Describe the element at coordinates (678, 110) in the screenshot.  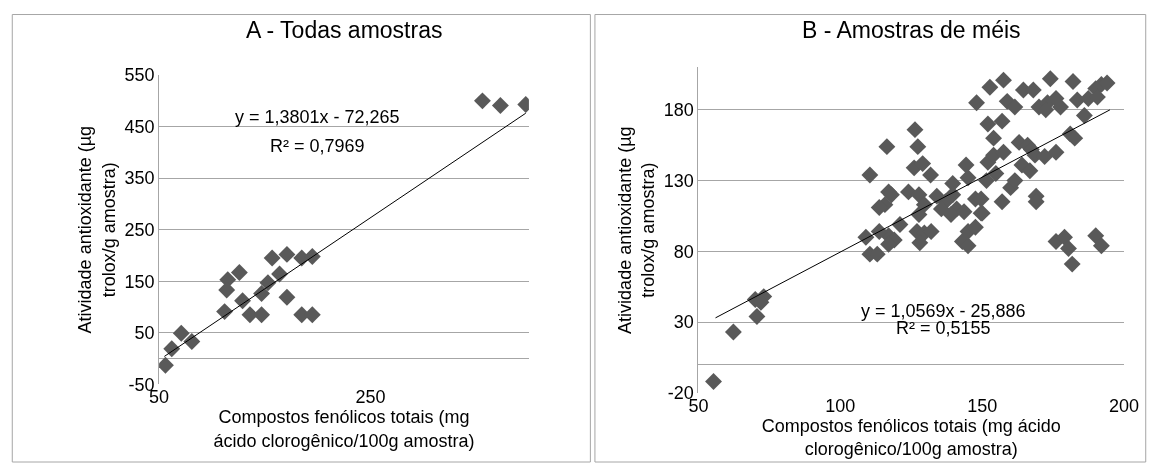
I see `y-tick-label: 180` at that location.